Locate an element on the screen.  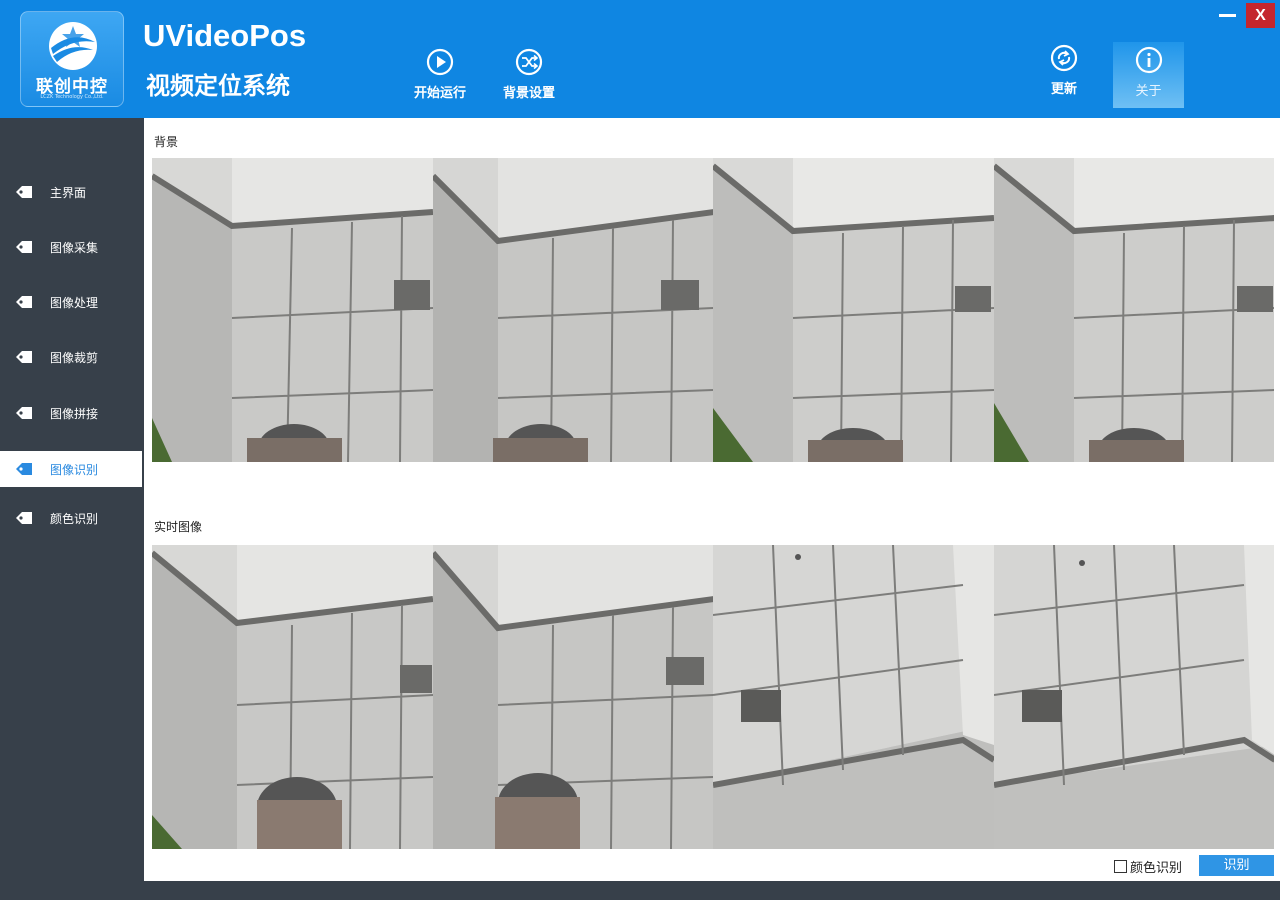
start-run-button: 开始运行 is located at coordinates (440, 74).